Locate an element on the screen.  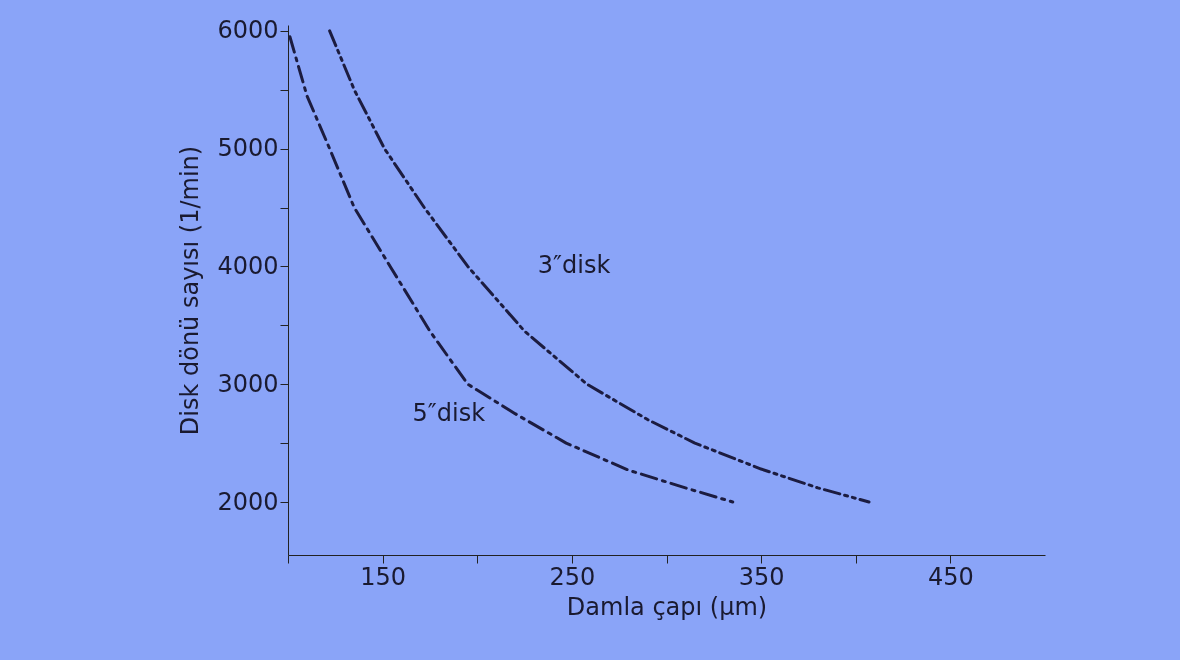
annotation: 3″disk is located at coordinates (574, 265).